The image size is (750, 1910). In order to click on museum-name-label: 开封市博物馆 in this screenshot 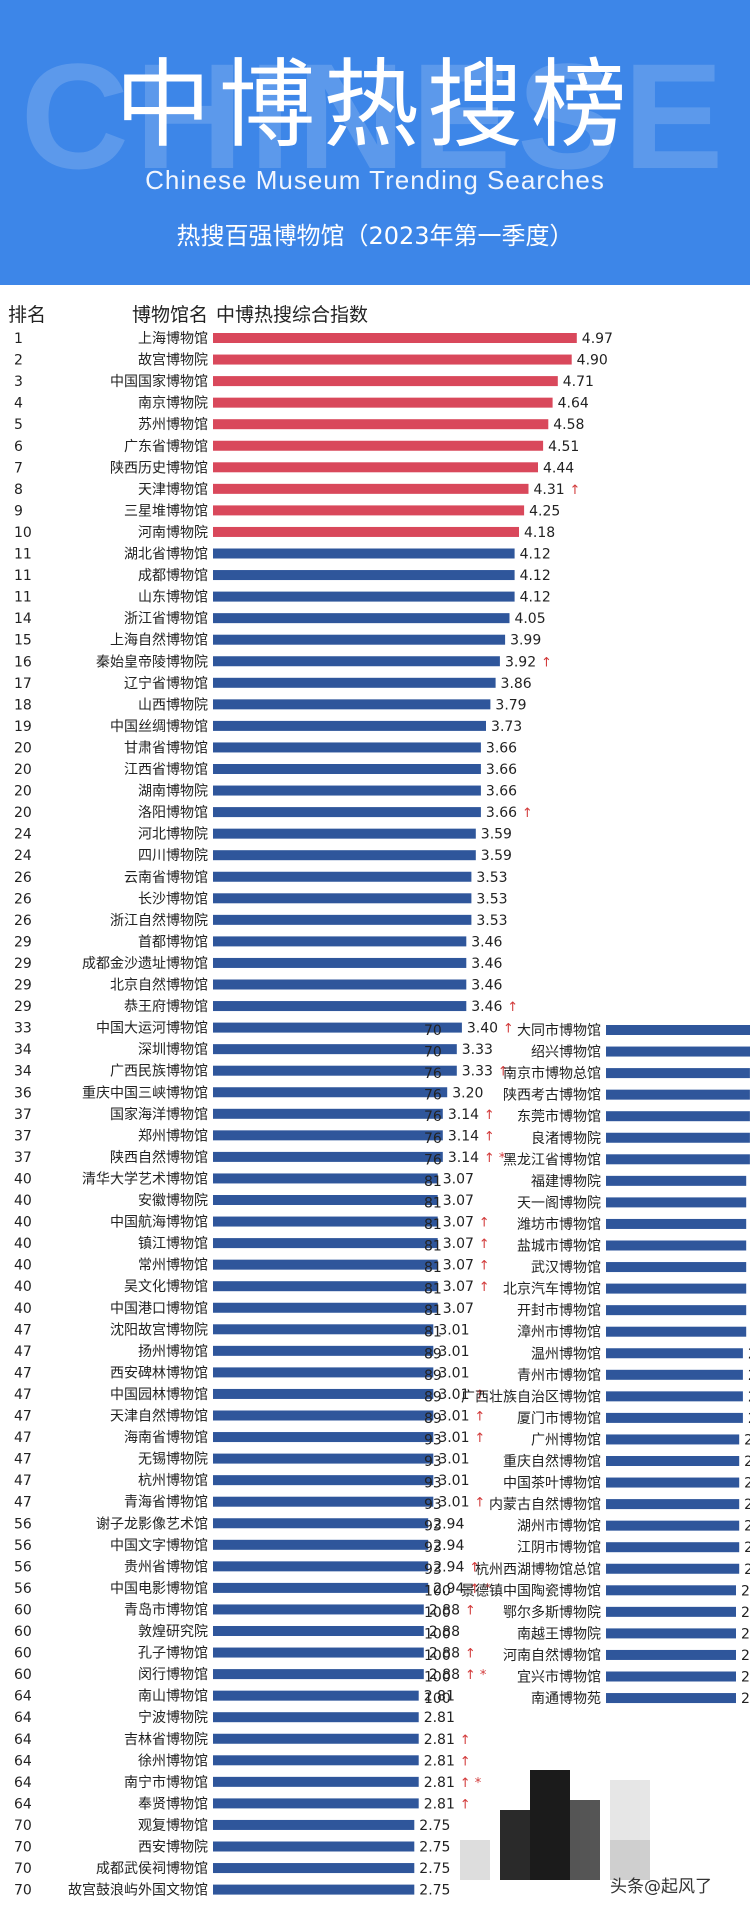, I will do `click(559, 1310)`.